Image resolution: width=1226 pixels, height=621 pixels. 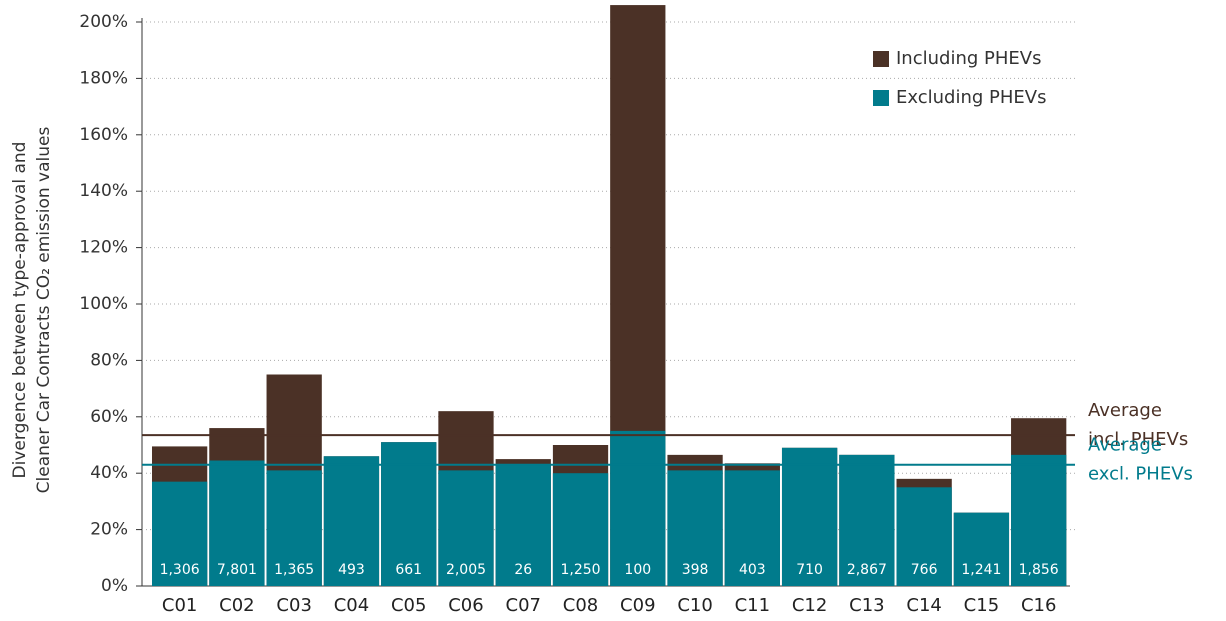 What do you see at coordinates (971, 97) in the screenshot?
I see `legend-label: Excluding PHEVs` at bounding box center [971, 97].